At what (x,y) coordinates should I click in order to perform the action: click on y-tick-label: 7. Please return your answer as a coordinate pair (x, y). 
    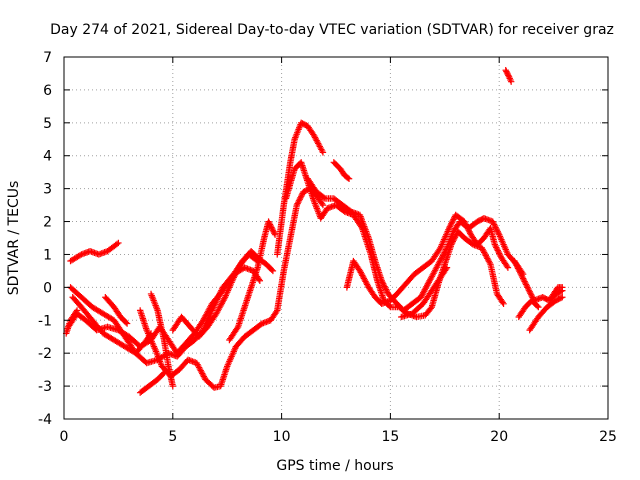
    Looking at the image, I should click on (47, 58).